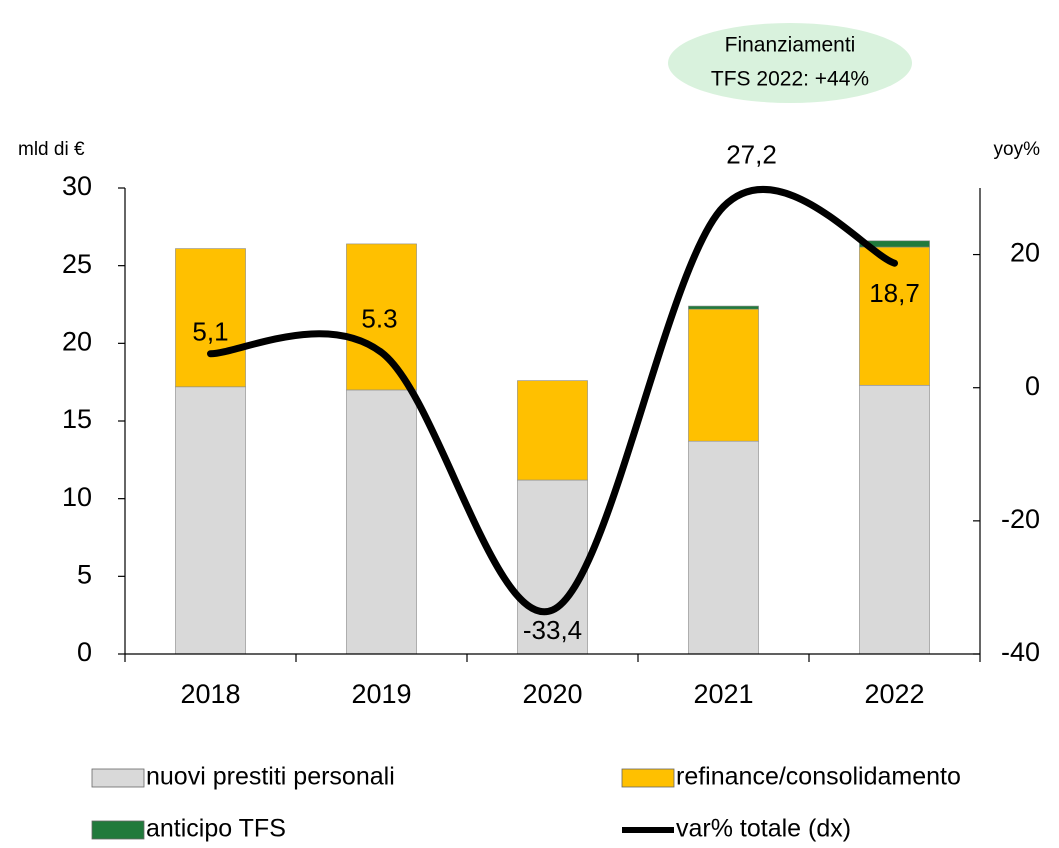  I want to click on x-tick-label: 2021, so click(723, 694).